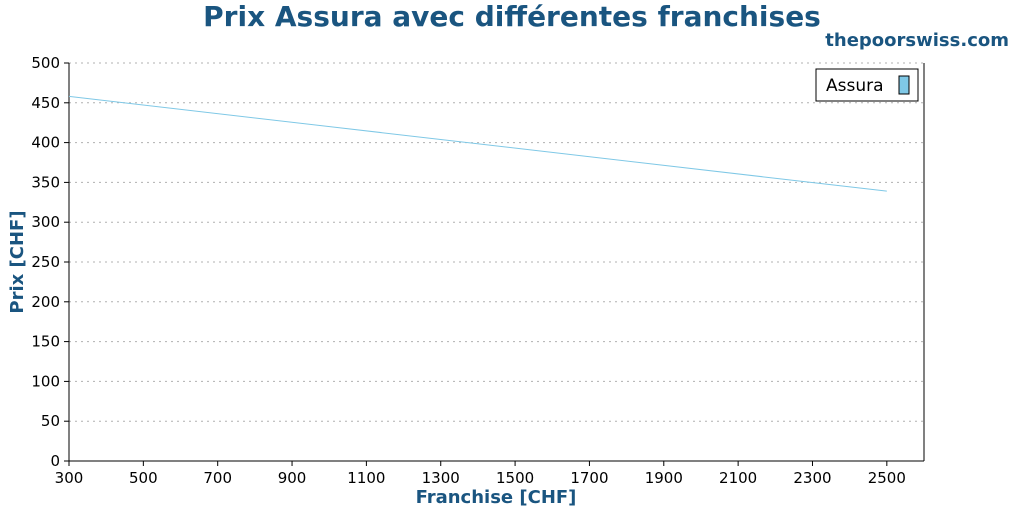  I want to click on x-tick-label: 300, so click(69, 478).